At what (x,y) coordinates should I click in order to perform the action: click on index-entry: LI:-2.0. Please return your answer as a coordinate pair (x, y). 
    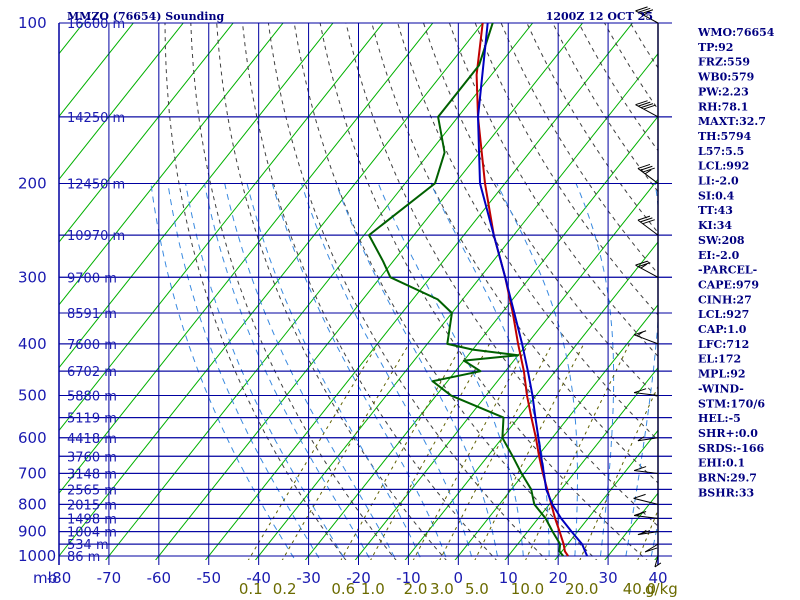
    Looking at the image, I should click on (718, 181).